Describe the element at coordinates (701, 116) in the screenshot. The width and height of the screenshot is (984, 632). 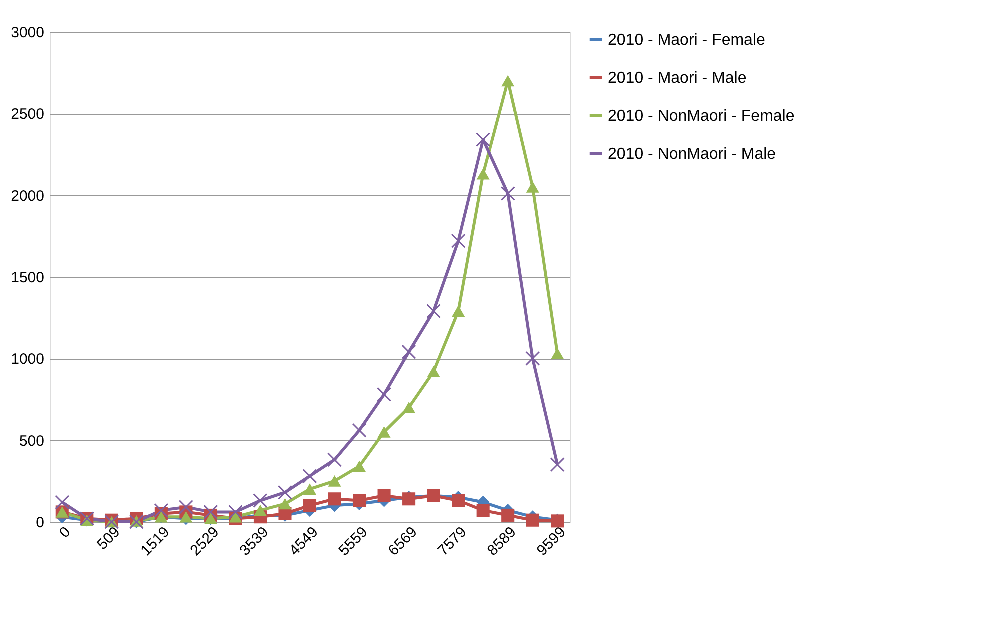
I see `legend-label: 2010 - NonMaori - Female` at that location.